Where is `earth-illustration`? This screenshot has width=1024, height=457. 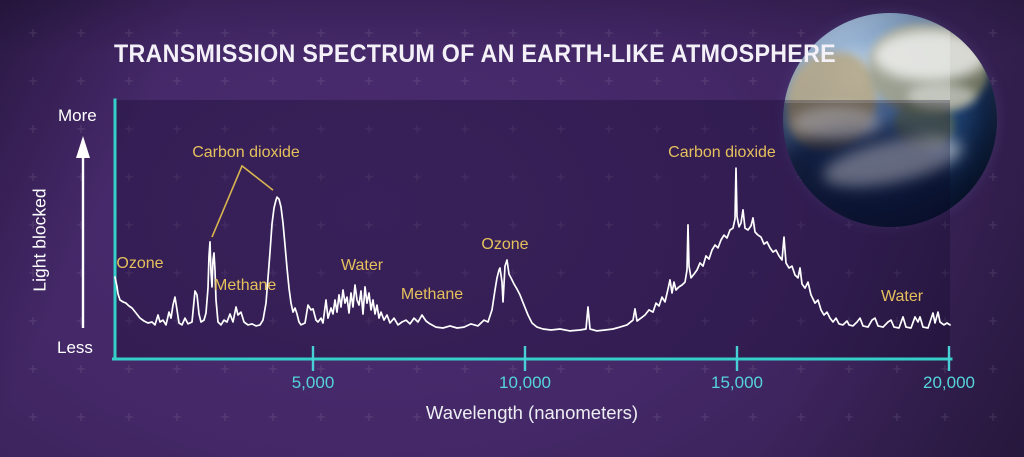 earth-illustration is located at coordinates (890, 120).